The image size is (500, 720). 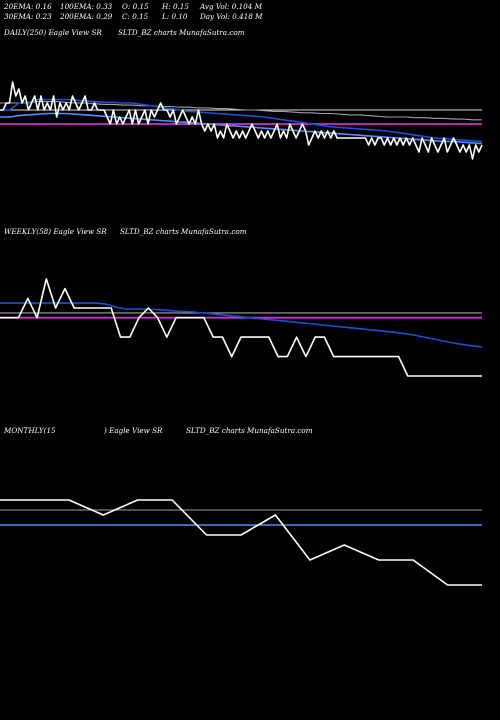 I want to click on weekly-chart, so click(x=241, y=327).